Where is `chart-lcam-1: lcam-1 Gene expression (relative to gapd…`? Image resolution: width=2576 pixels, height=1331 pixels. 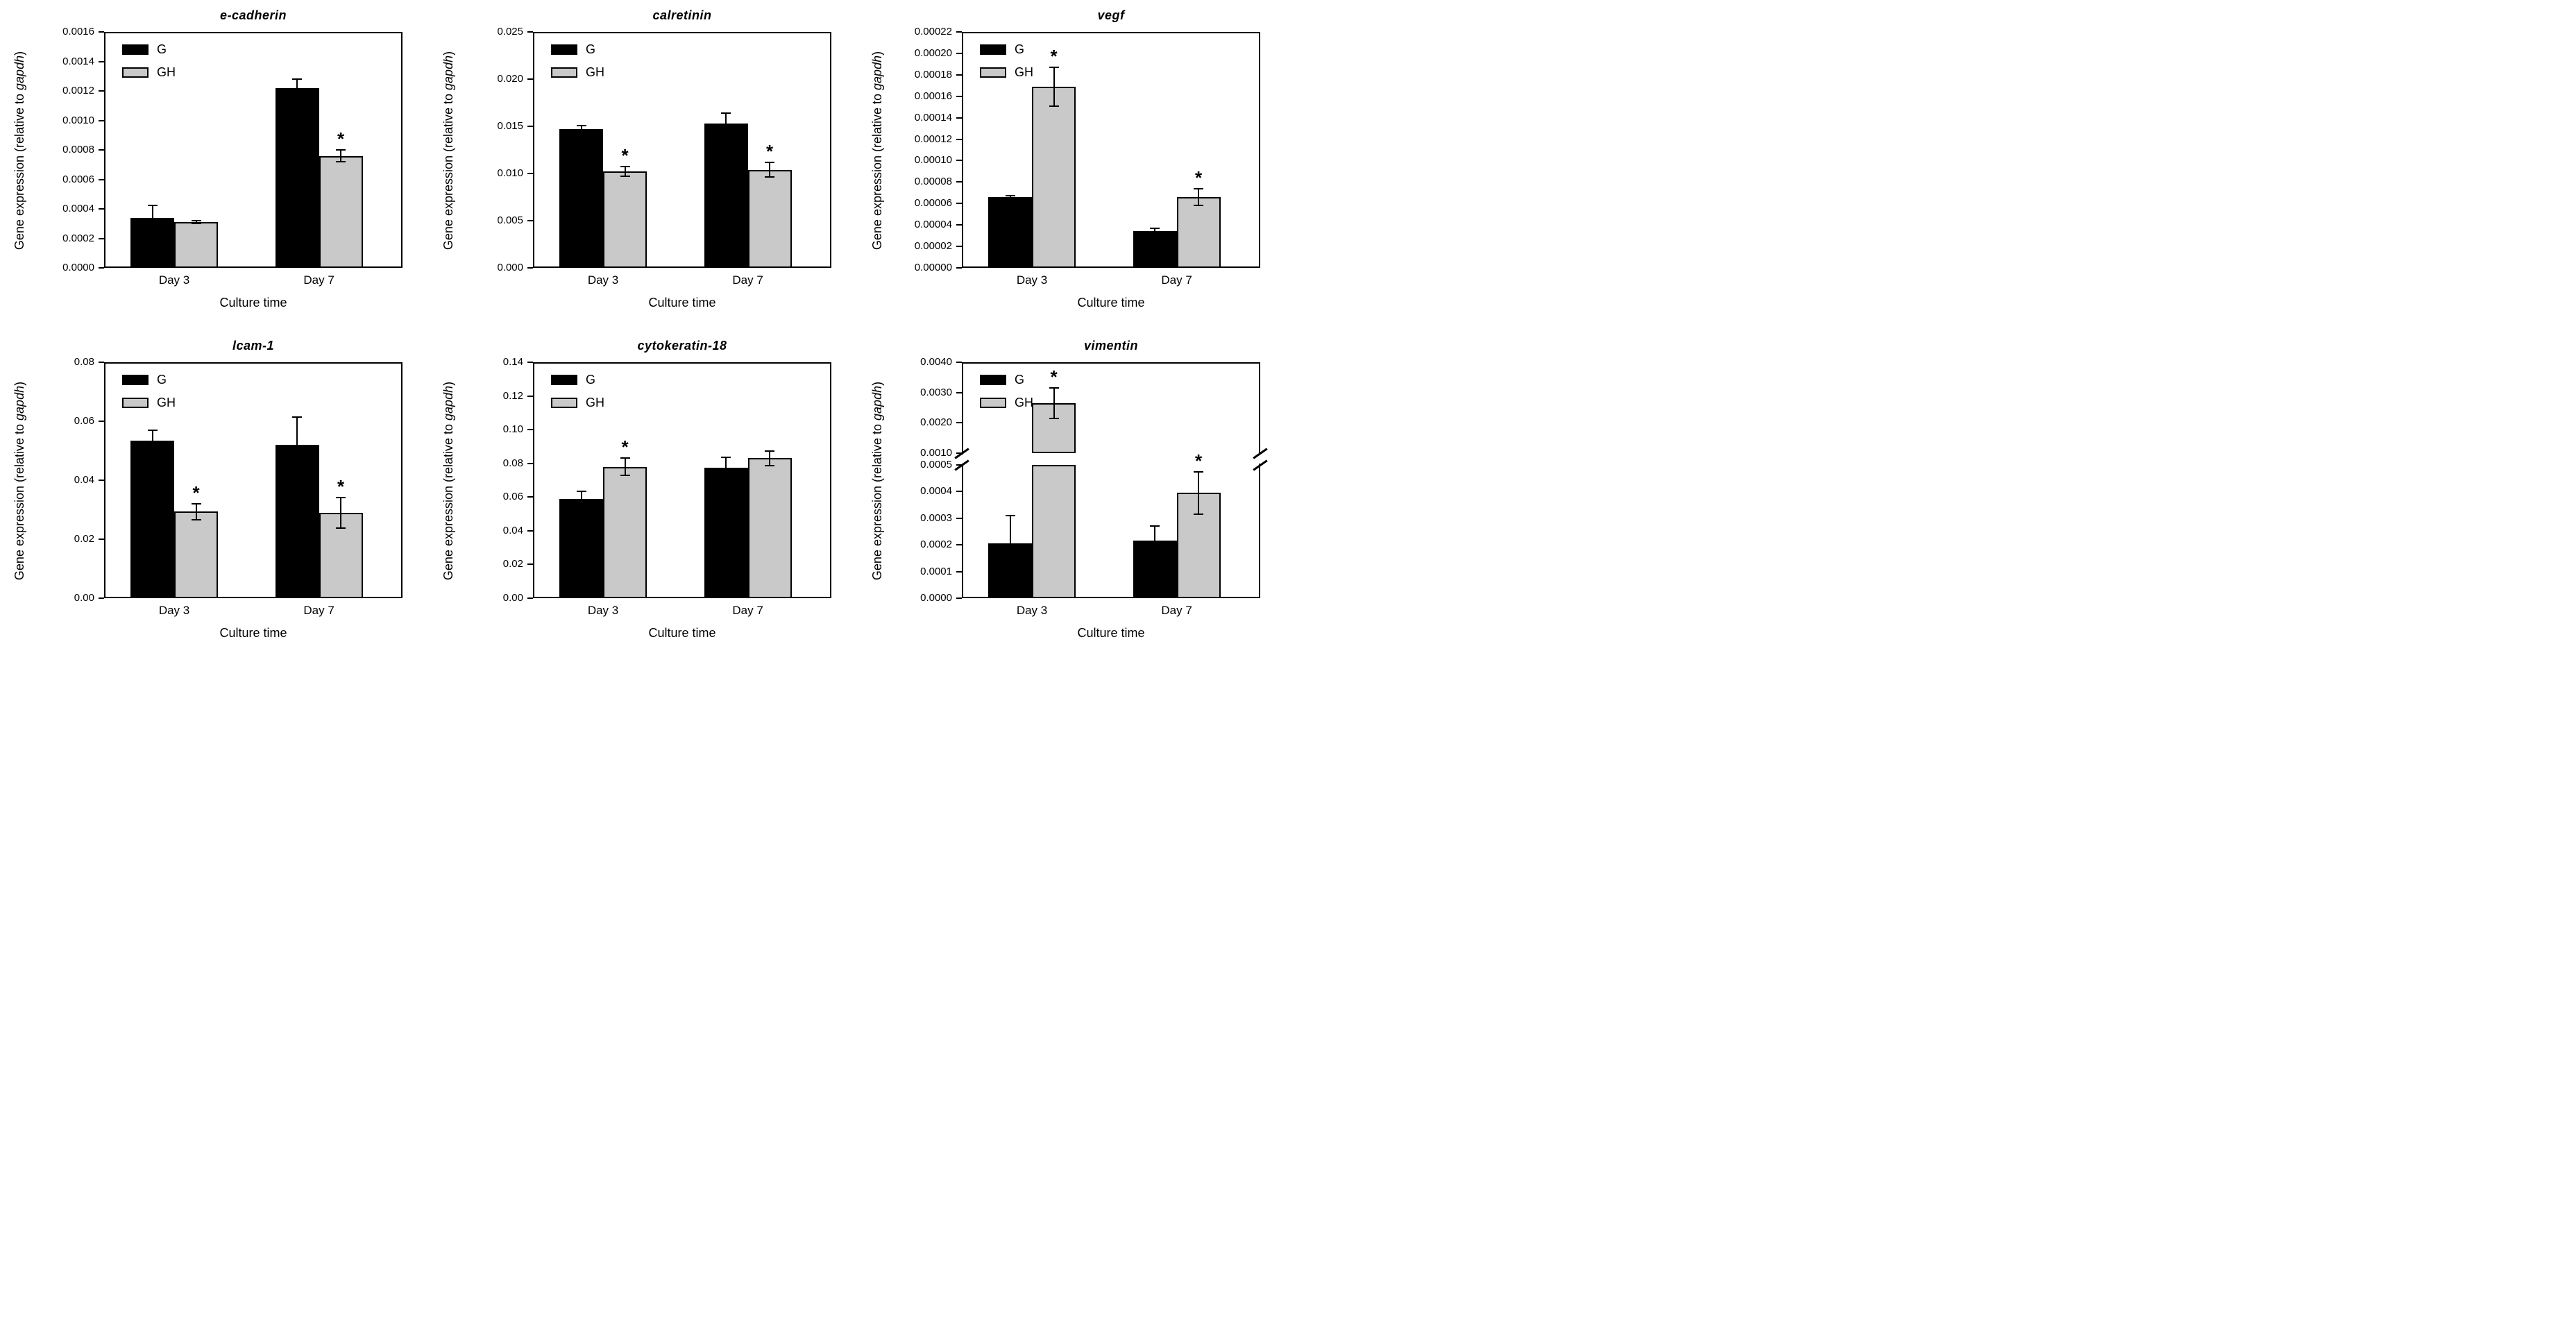
chart-lcam-1: lcam-1 Gene expression (relative to gapd… is located at coordinates (215, 494).